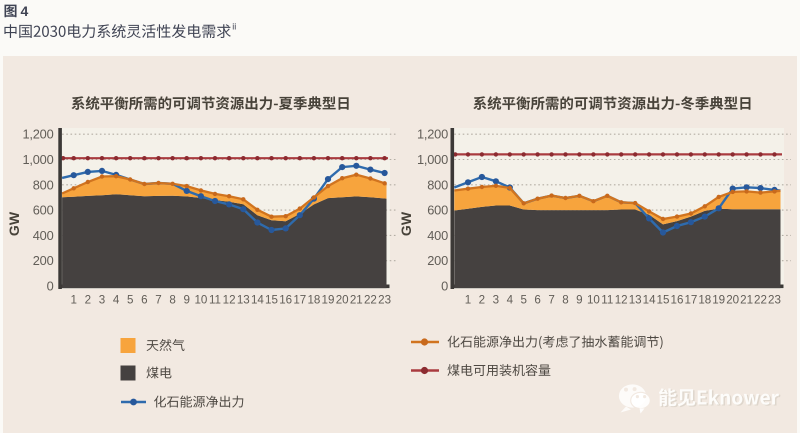 The height and width of the screenshot is (433, 800). I want to click on svg-text: ii, so click(234, 27).